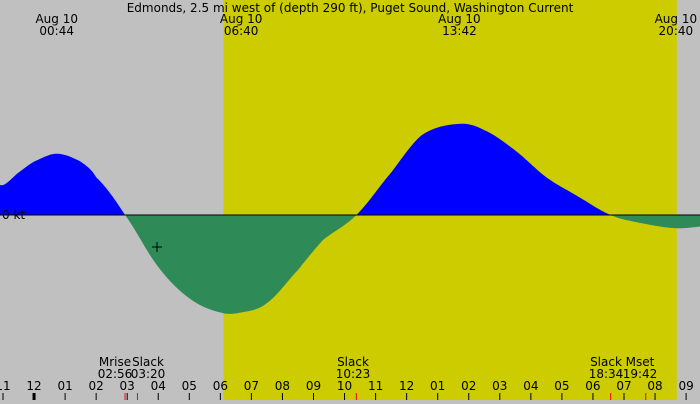 This screenshot has height=404, width=700. What do you see at coordinates (561, 386) in the screenshot?
I see `hour-tick-label-18: 05` at bounding box center [561, 386].